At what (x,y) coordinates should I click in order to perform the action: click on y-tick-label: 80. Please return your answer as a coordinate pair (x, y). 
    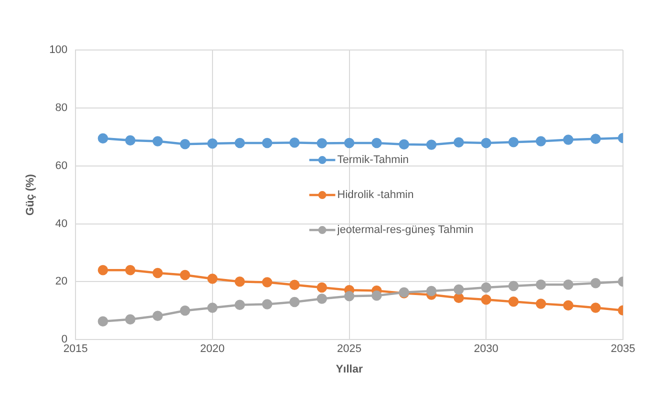
    Looking at the image, I should click on (61, 108).